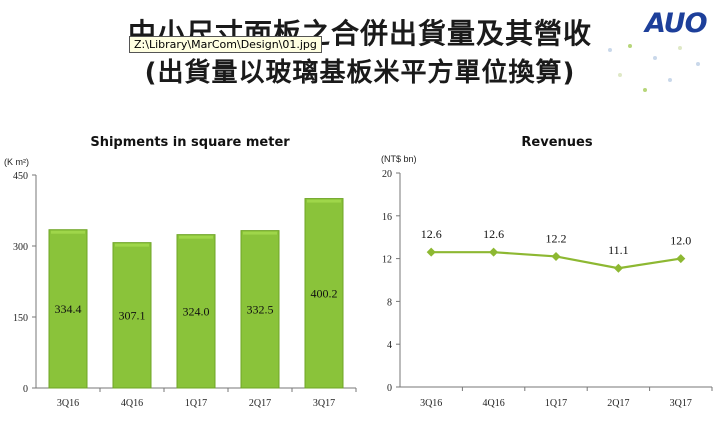 The width and height of the screenshot is (720, 447). I want to click on line-chart-x-axis: 3Q16 4Q16 1Q17 2Q17 3Q17, so click(566, 398).